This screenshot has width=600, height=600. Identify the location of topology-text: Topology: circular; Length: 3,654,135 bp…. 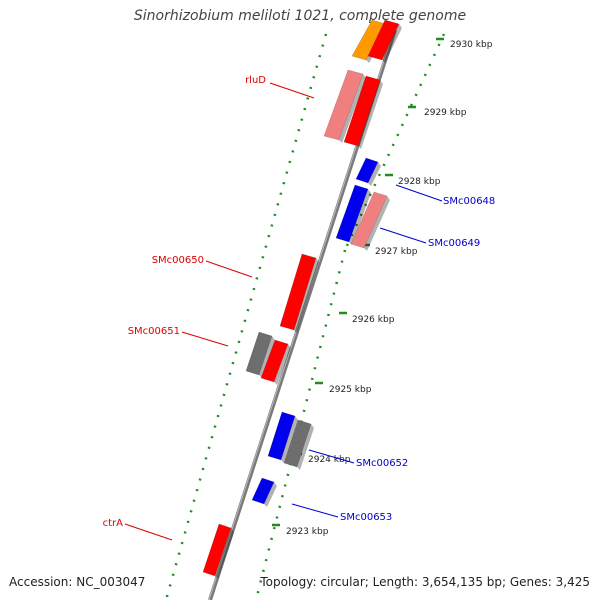
(425, 582).